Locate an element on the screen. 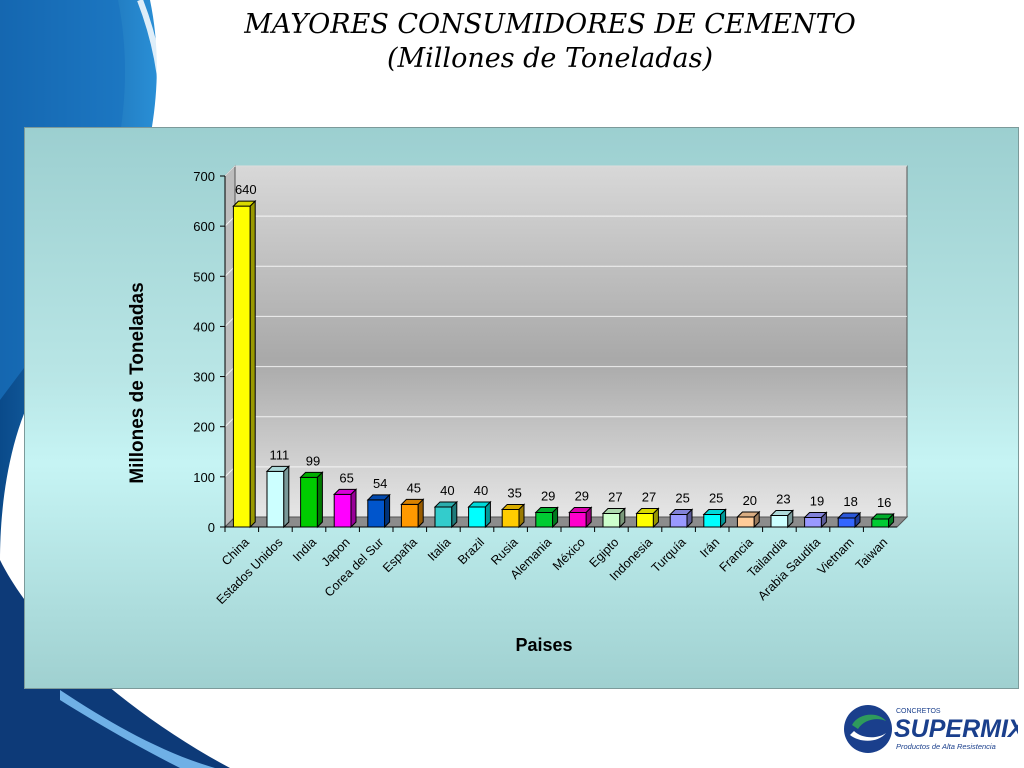 Image resolution: width=1024 pixels, height=768 pixels. logo-small-text: CONCRETOS is located at coordinates (918, 711).